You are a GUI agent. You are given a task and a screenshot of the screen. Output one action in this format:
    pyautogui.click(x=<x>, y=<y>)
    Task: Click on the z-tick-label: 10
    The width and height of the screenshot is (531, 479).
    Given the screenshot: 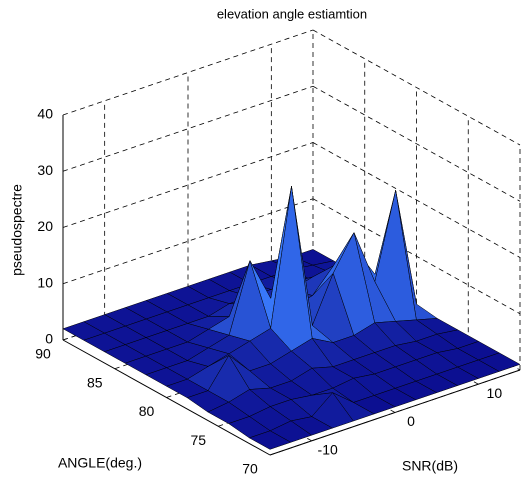 What is the action you would take?
    pyautogui.click(x=45, y=282)
    